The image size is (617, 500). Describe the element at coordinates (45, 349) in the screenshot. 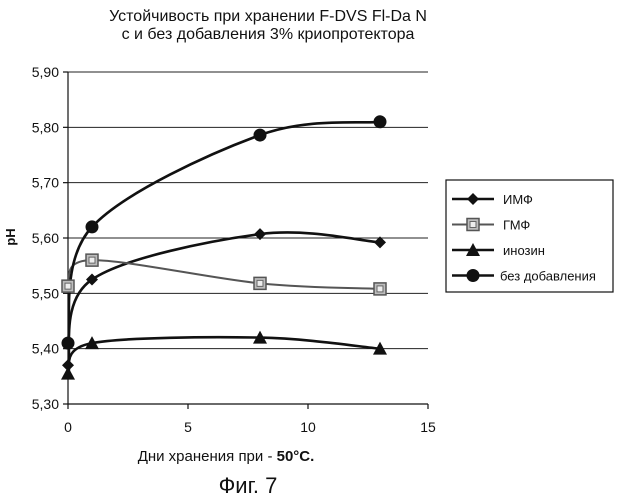

I see `y-tick-label: 5,40` at that location.